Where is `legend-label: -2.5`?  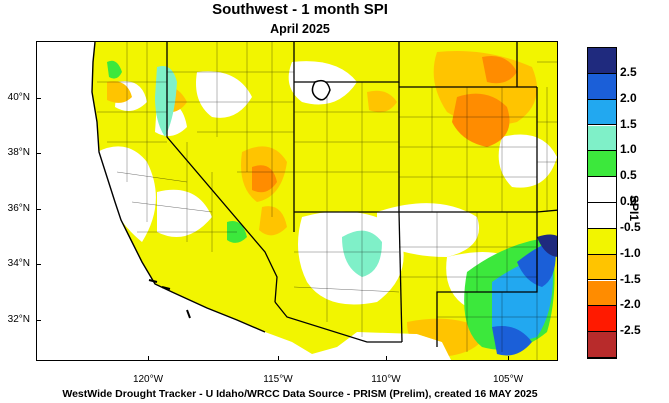
legend-label: -2.5 is located at coordinates (630, 330).